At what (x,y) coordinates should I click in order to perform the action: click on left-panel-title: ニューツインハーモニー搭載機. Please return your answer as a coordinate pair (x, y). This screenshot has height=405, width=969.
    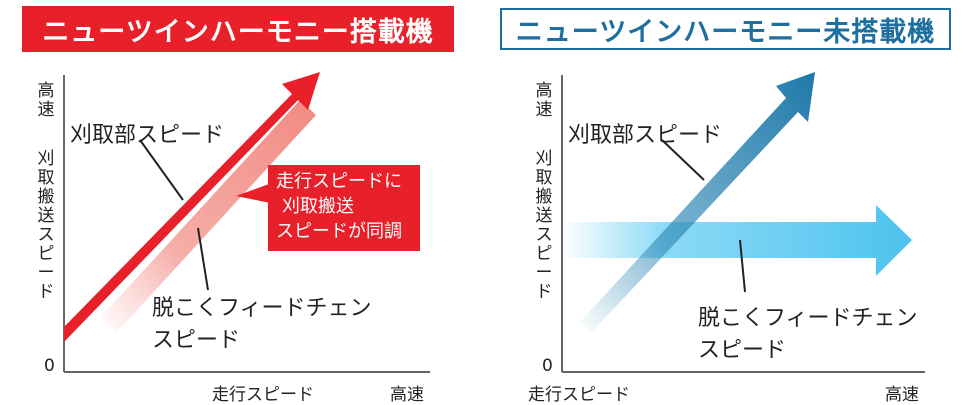
    Looking at the image, I should click on (238, 29).